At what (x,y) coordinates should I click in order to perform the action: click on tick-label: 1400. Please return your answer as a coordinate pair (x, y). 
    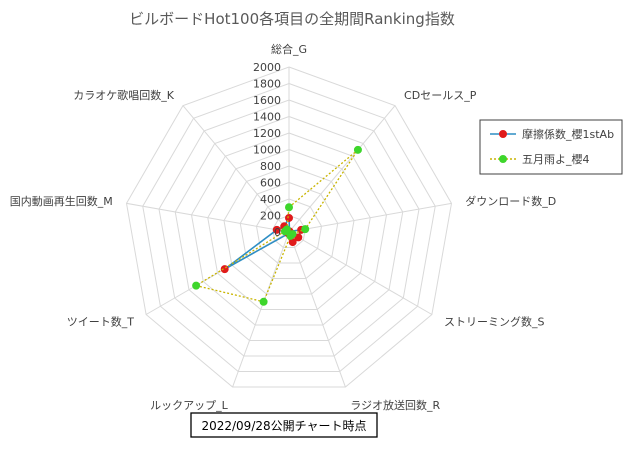
    Looking at the image, I should click on (267, 117).